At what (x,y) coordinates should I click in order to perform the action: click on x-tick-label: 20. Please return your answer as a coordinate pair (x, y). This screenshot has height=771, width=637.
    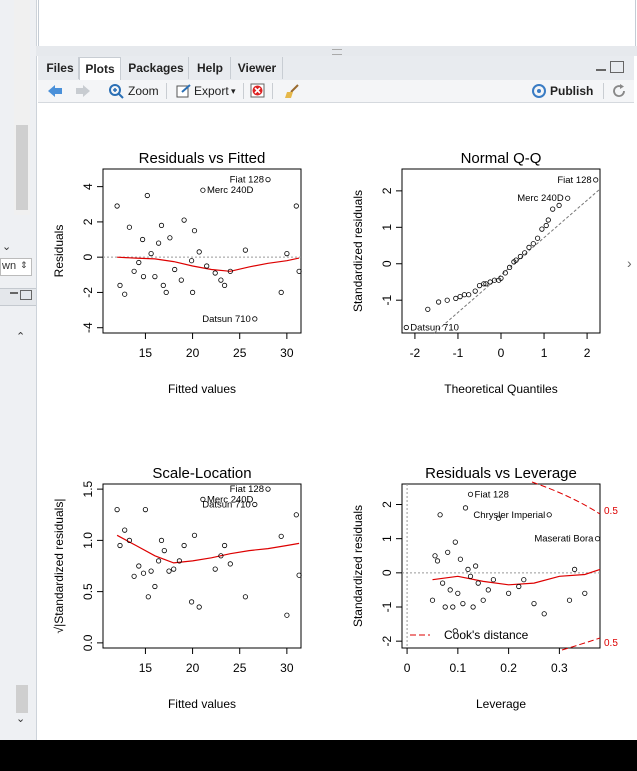
    Looking at the image, I should click on (193, 668).